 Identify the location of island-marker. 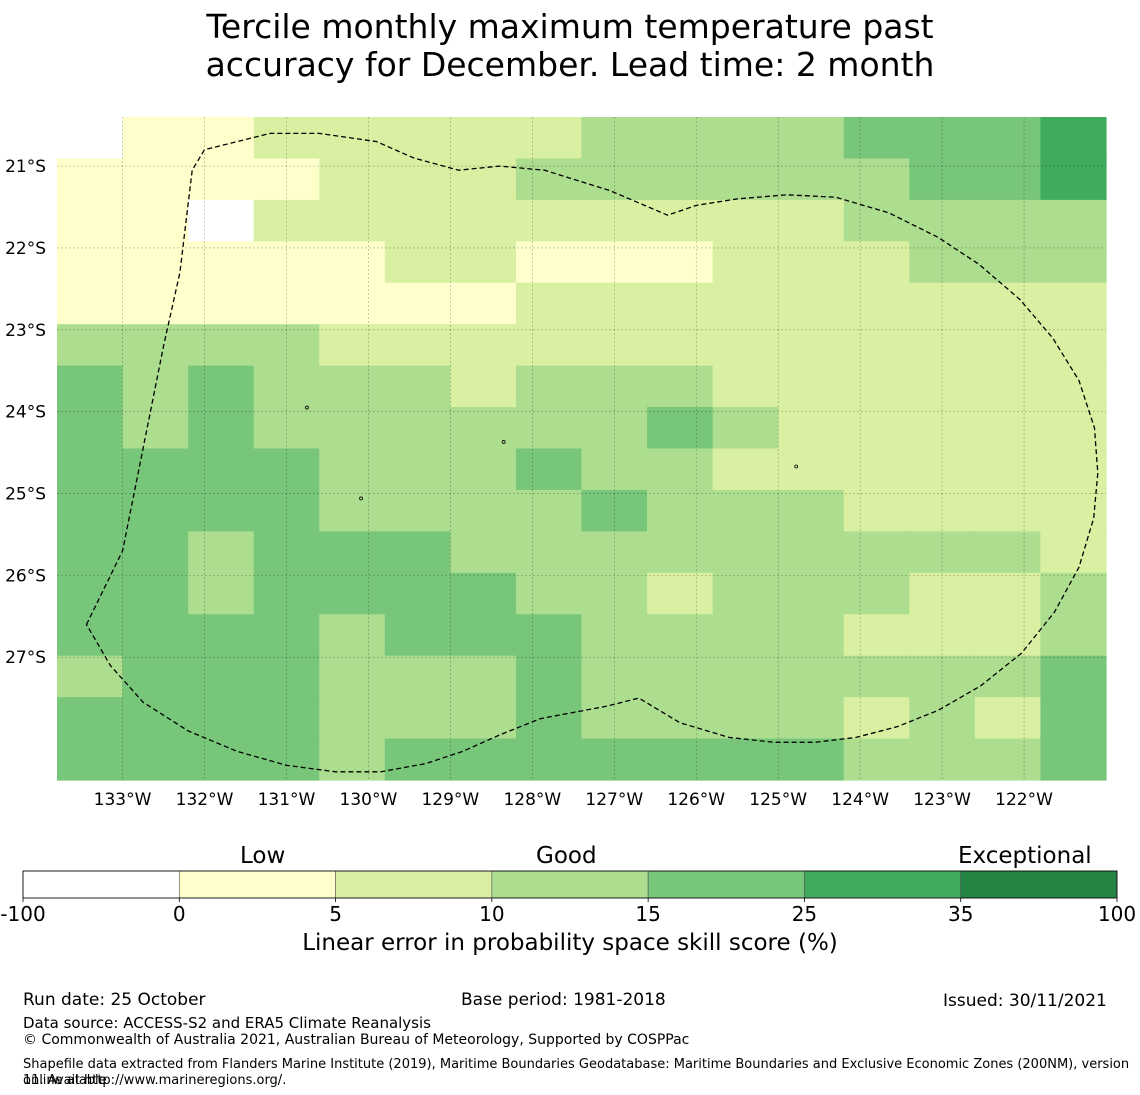
(307, 407).